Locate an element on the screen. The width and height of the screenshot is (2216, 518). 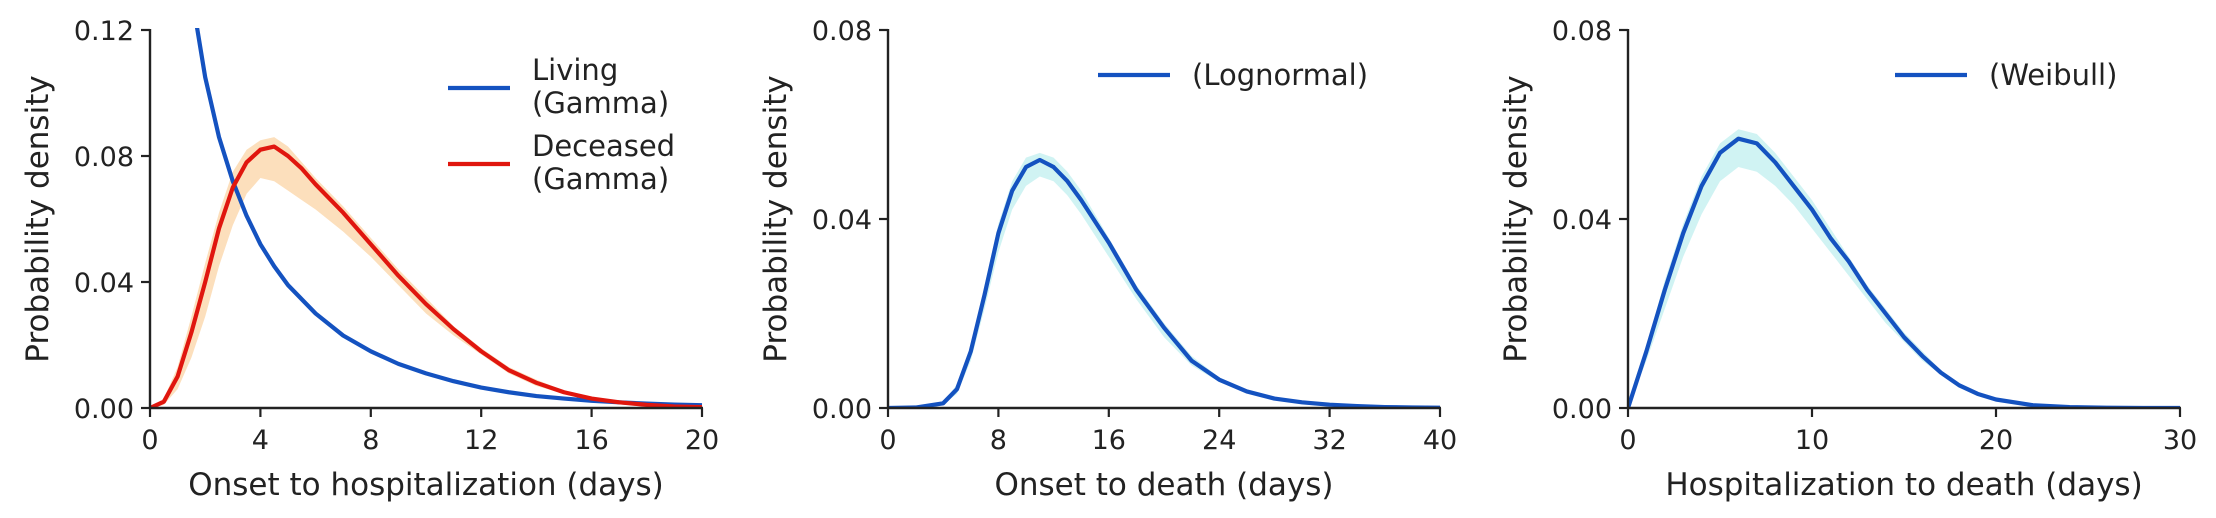
x-axis-label: Hospitalization to death (days) is located at coordinates (1903, 485).